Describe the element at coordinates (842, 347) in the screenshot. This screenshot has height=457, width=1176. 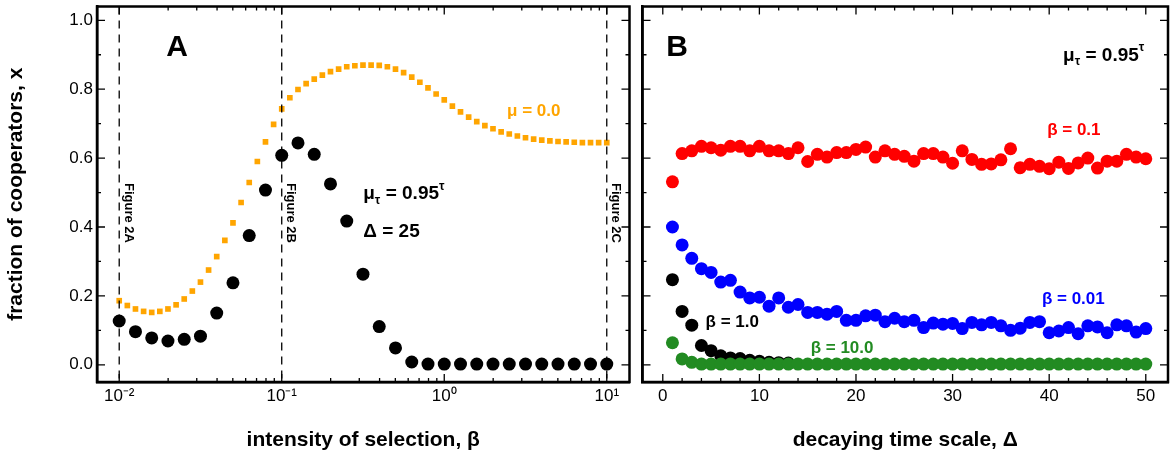
I see `series-label: β = 10.0` at that location.